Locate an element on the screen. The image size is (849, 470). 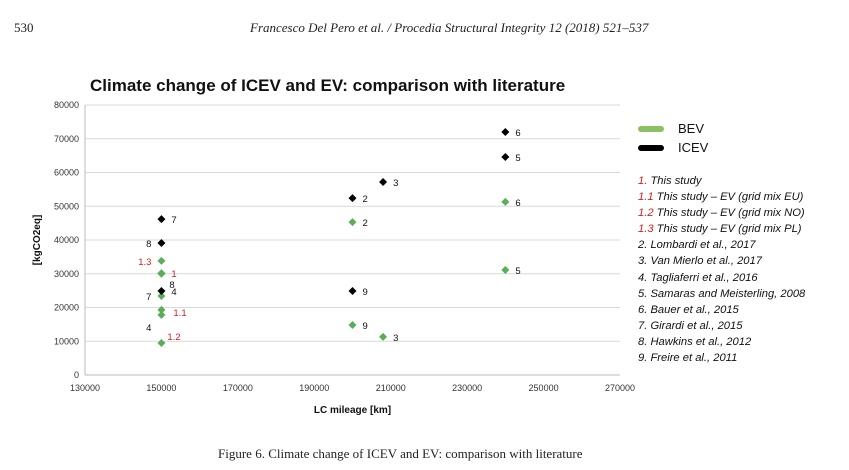
reference-text: This study – EV (grid mix NO) is located at coordinates (730, 213).